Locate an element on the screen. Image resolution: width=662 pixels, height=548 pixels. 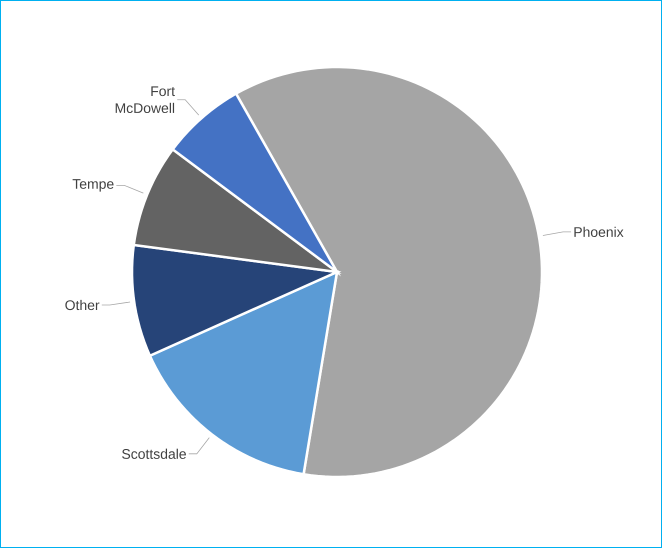
slice-label: Scottsdale is located at coordinates (154, 453).